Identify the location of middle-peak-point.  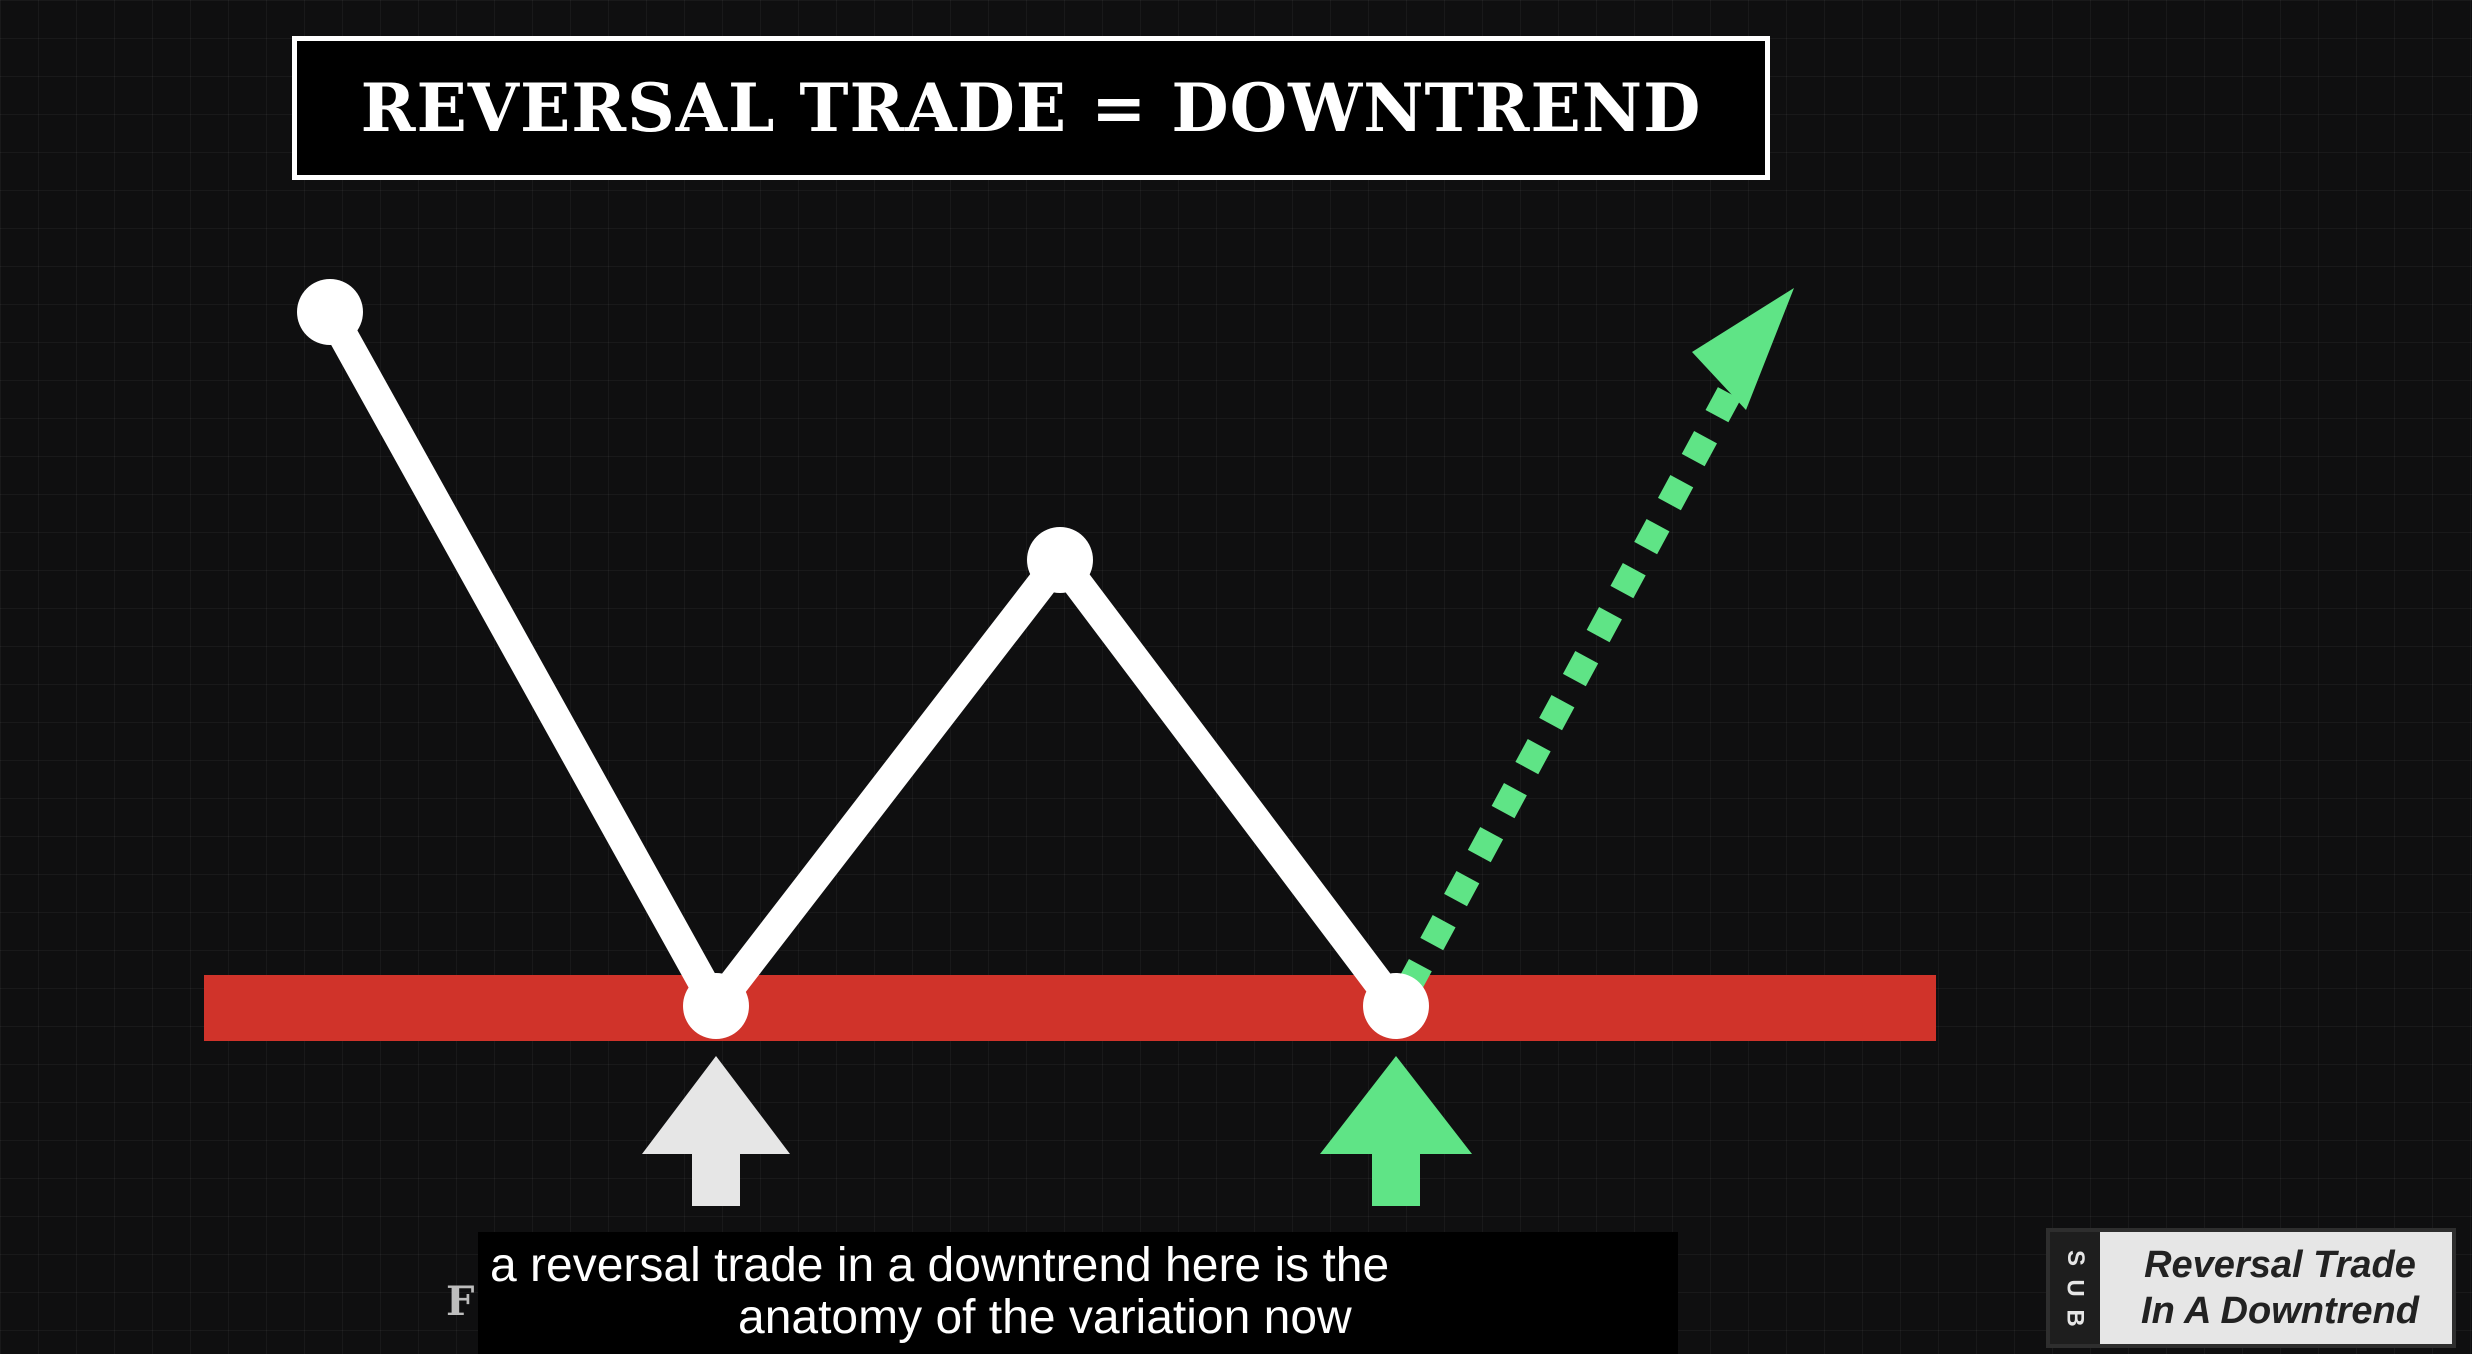
(1060, 560).